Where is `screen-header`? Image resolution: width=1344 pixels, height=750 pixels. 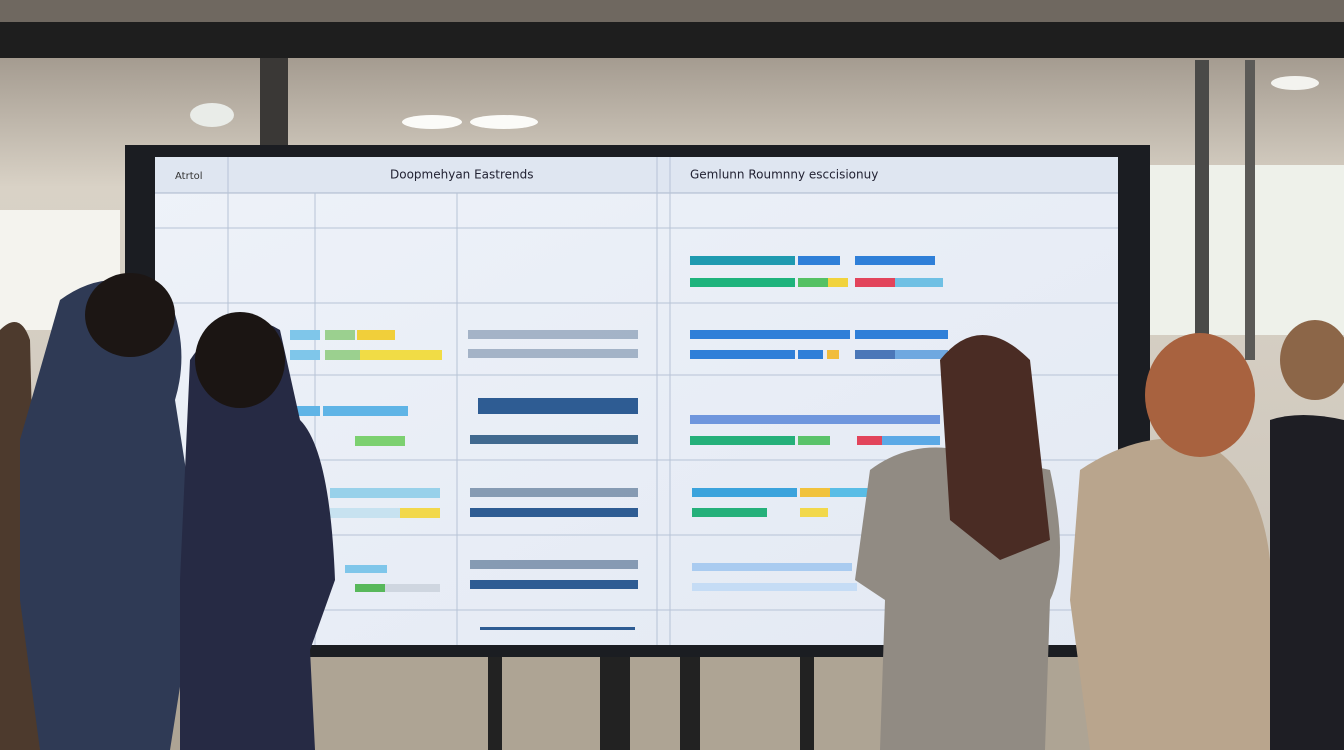 screen-header is located at coordinates (636, 175).